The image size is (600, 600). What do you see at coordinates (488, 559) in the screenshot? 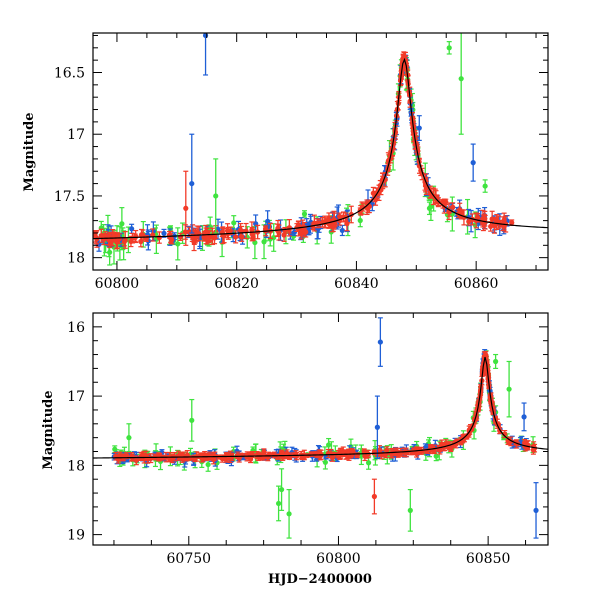
I see `bottom-x-tick-label: 60850` at bounding box center [488, 559].